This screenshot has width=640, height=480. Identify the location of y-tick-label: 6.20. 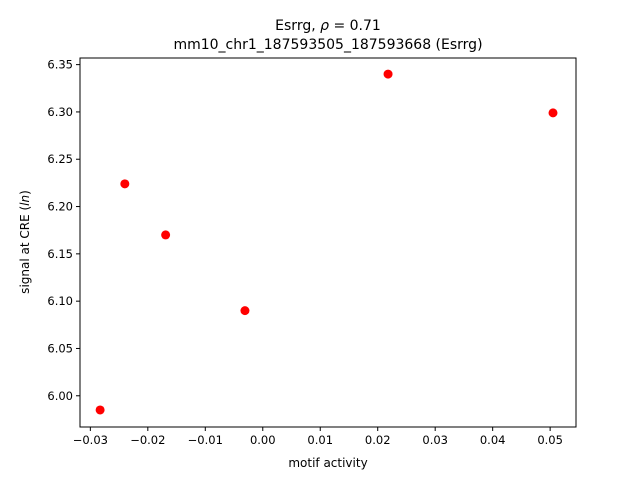
(60, 207).